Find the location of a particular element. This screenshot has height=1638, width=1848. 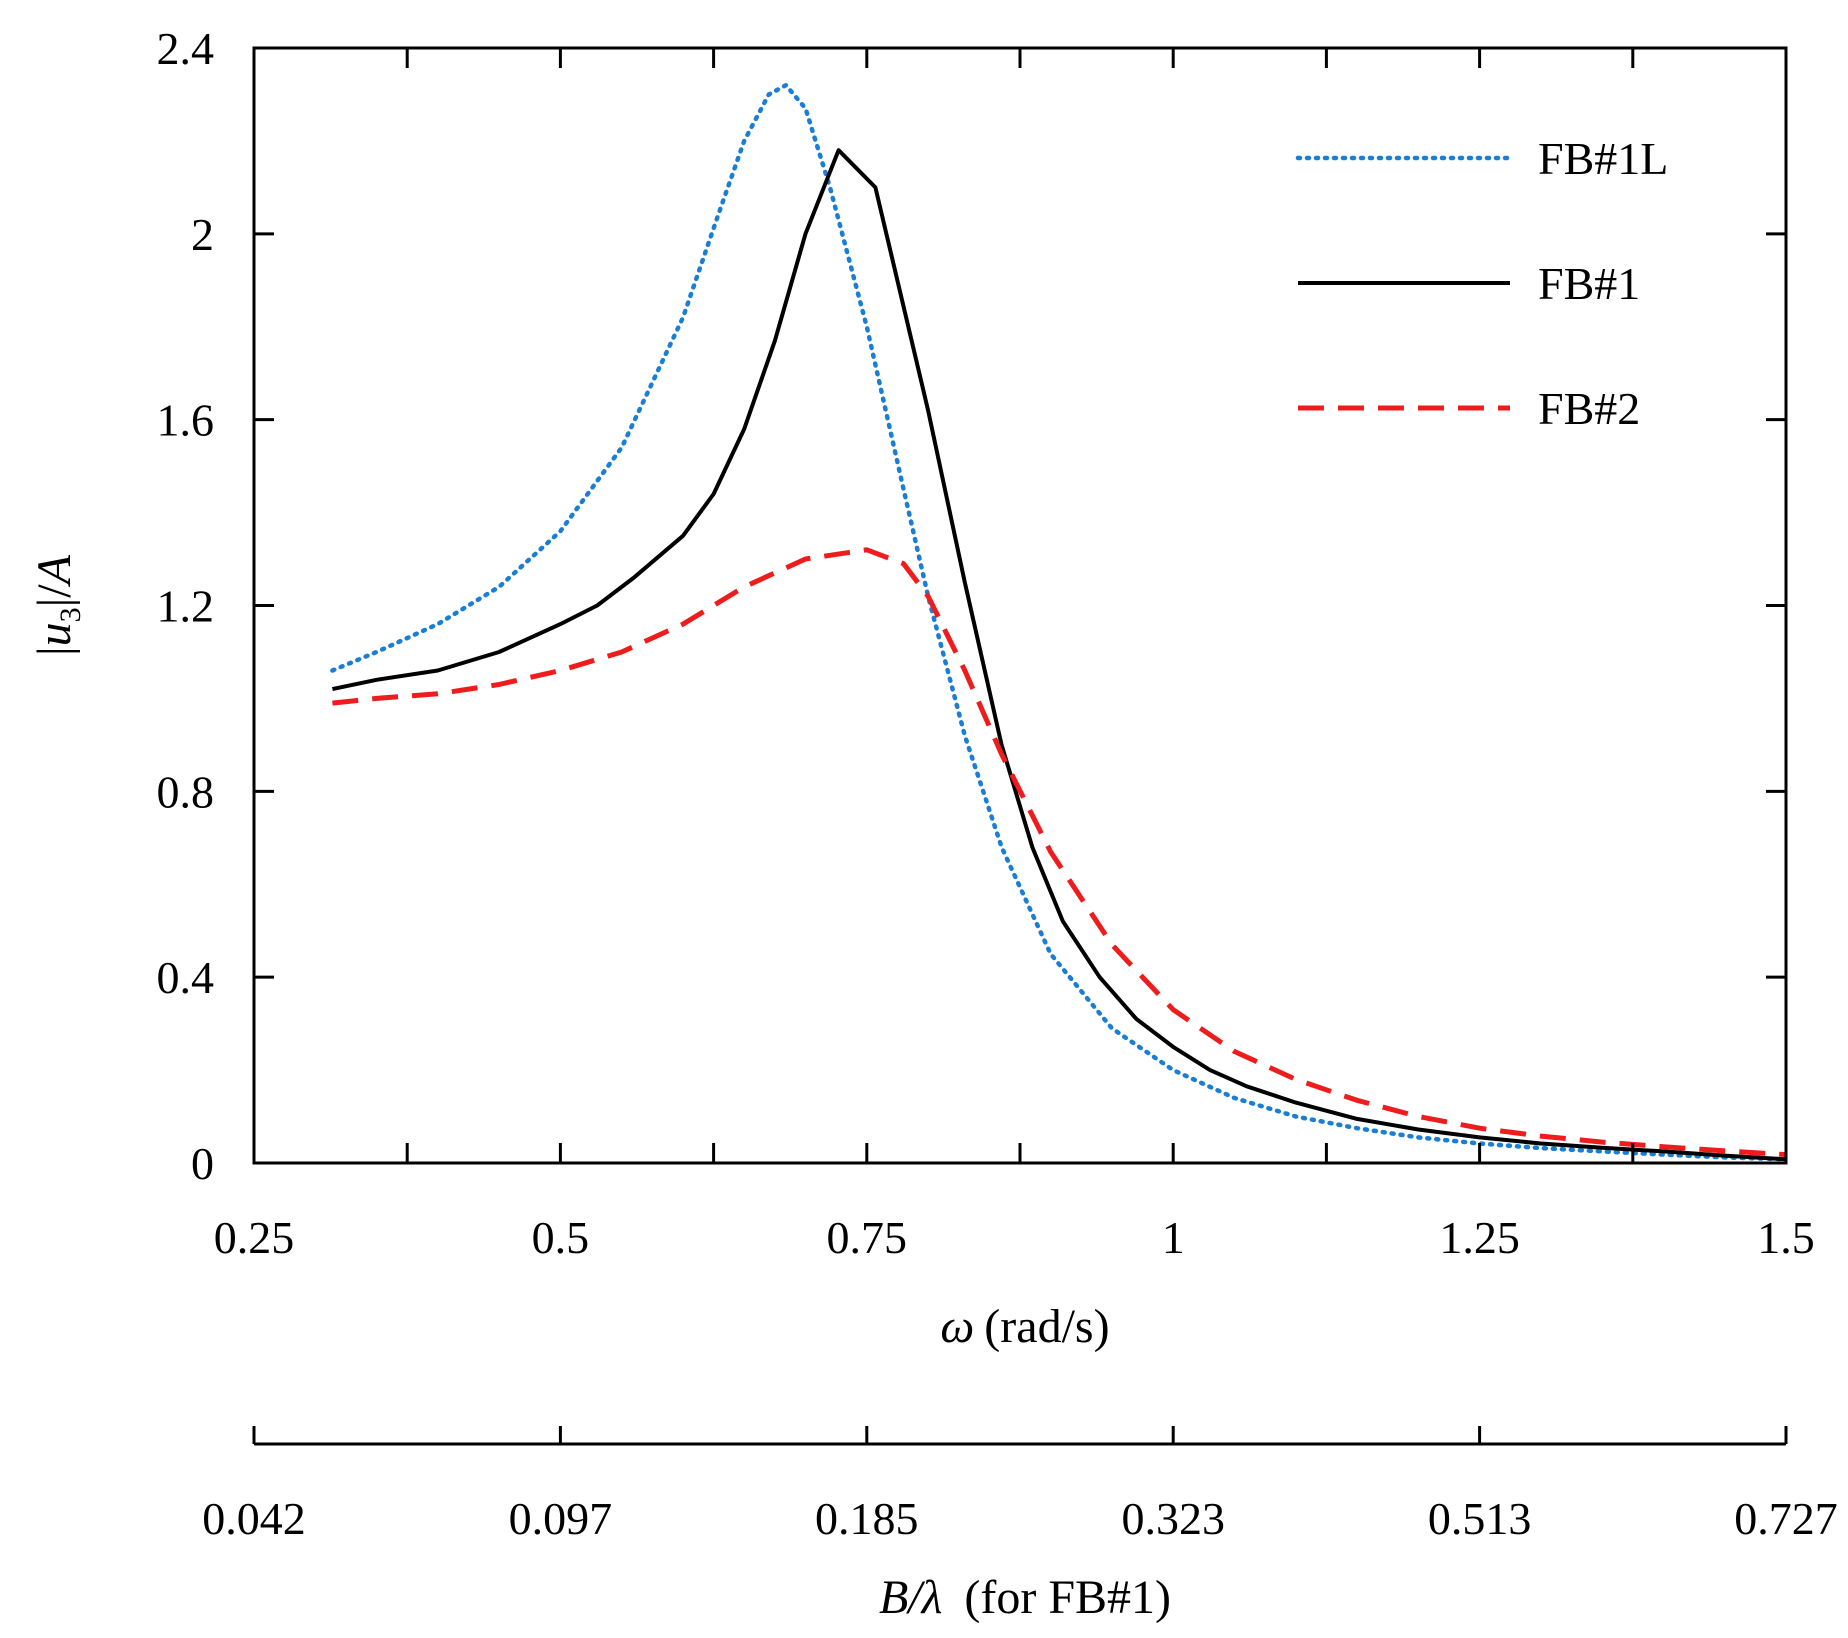

x-axis-unit: (rad/s) is located at coordinates (1046, 1326).